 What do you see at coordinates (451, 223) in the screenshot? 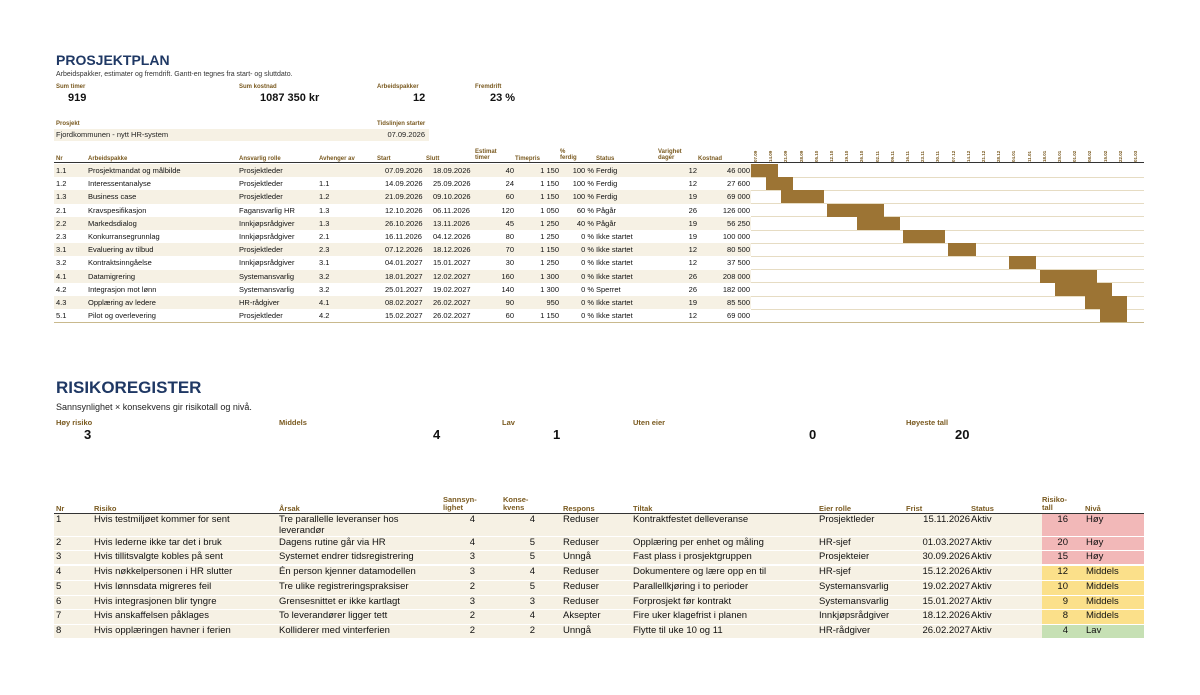
I see `cell-slutt: 13.11.2026` at bounding box center [451, 223].